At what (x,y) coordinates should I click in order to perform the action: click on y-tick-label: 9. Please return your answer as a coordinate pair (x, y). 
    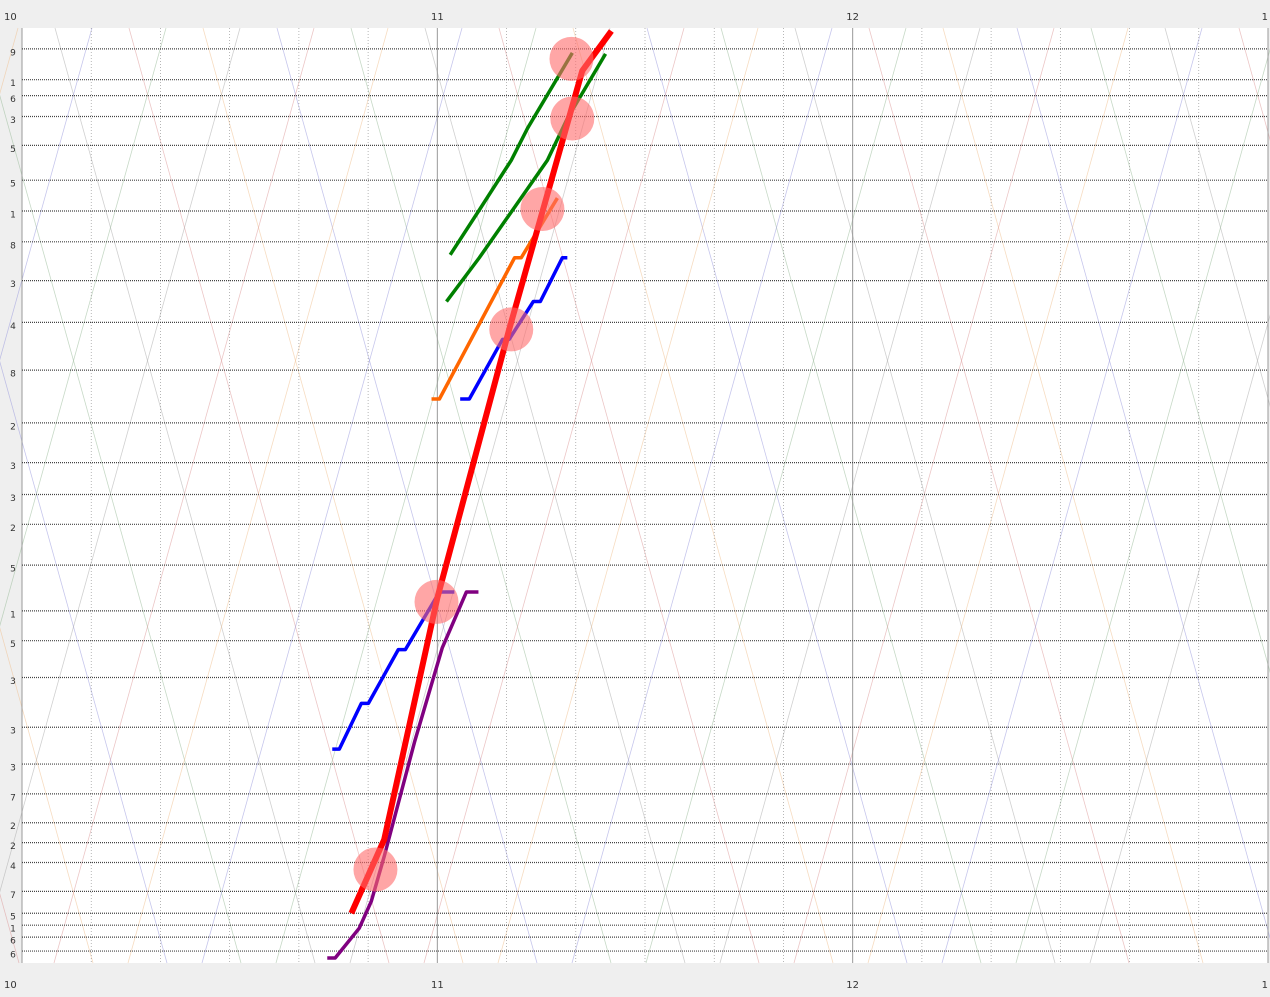
    Looking at the image, I should click on (13, 53).